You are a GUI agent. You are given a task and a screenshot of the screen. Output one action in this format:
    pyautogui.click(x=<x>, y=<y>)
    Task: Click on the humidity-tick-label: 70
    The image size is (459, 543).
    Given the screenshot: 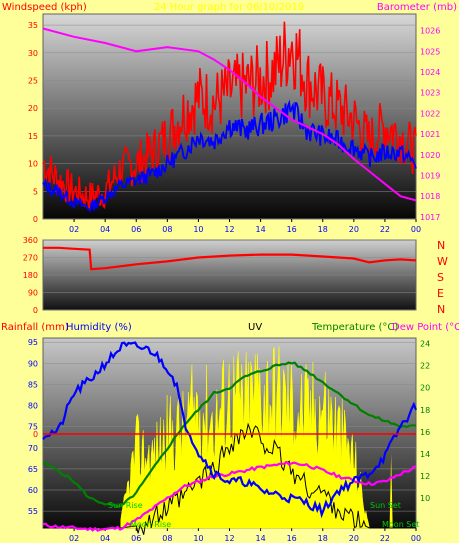 What is the action you would take?
    pyautogui.click(x=33, y=448)
    